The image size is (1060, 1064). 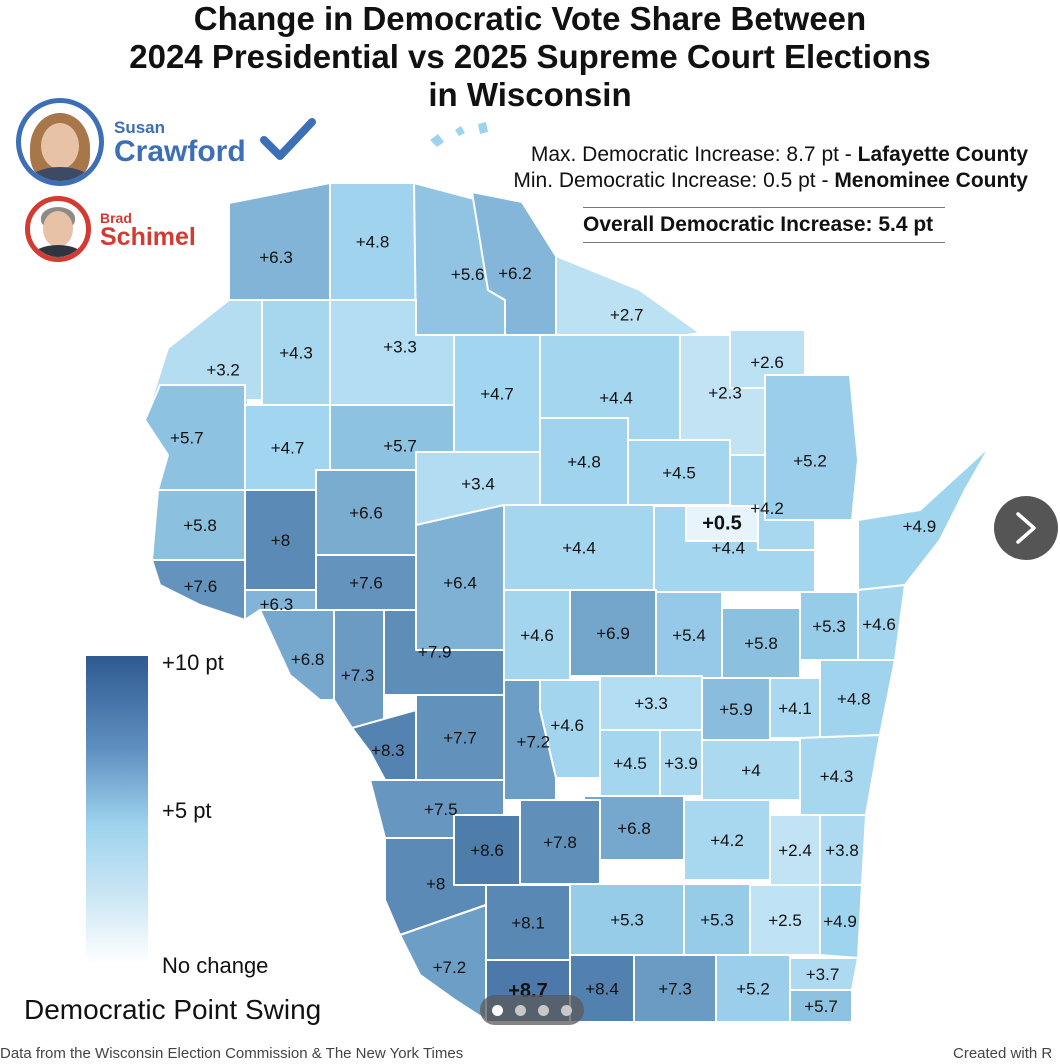 What do you see at coordinates (388, 750) in the screenshot?
I see `county-label: +8.3` at bounding box center [388, 750].